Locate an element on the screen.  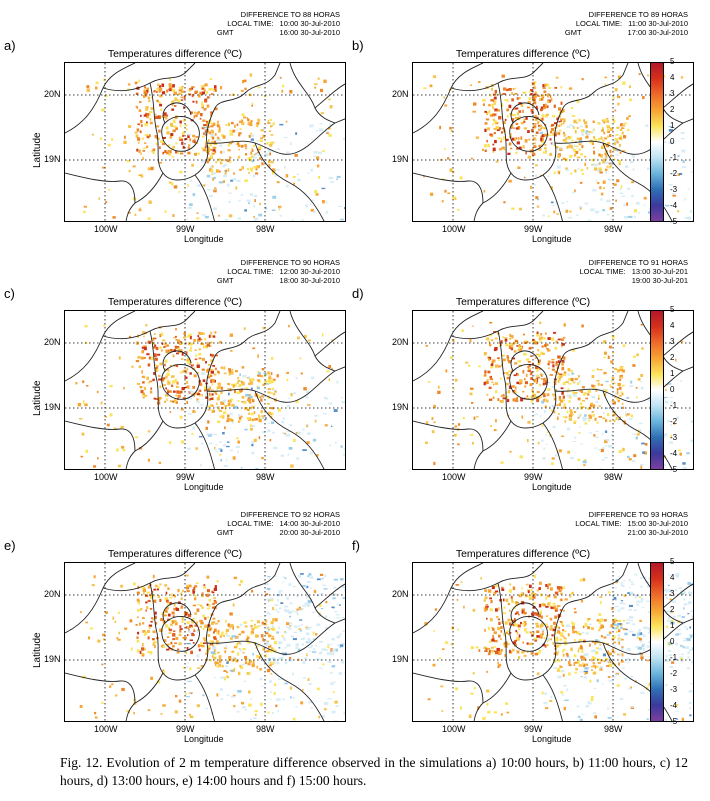
difference-label: DIFFERENCE TO 93 HORAS is located at coordinates (638, 514).